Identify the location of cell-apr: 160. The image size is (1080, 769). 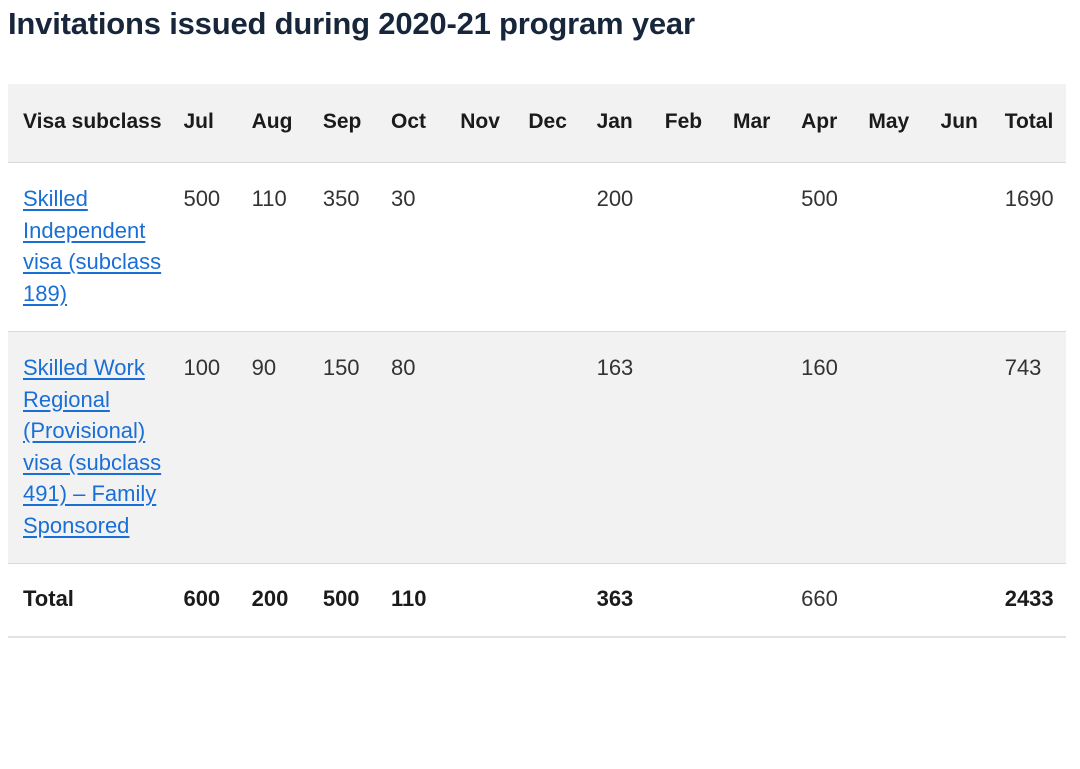
(820, 447).